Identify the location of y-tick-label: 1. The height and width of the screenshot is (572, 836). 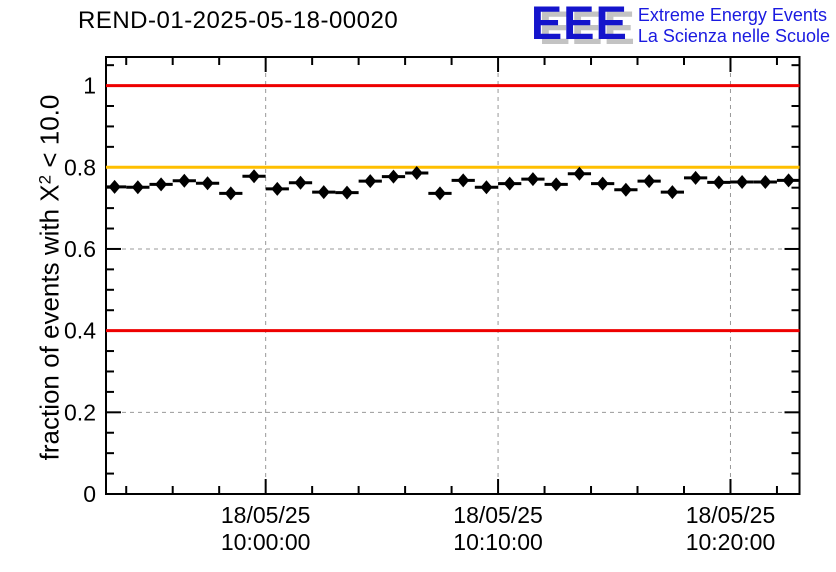
(89, 86).